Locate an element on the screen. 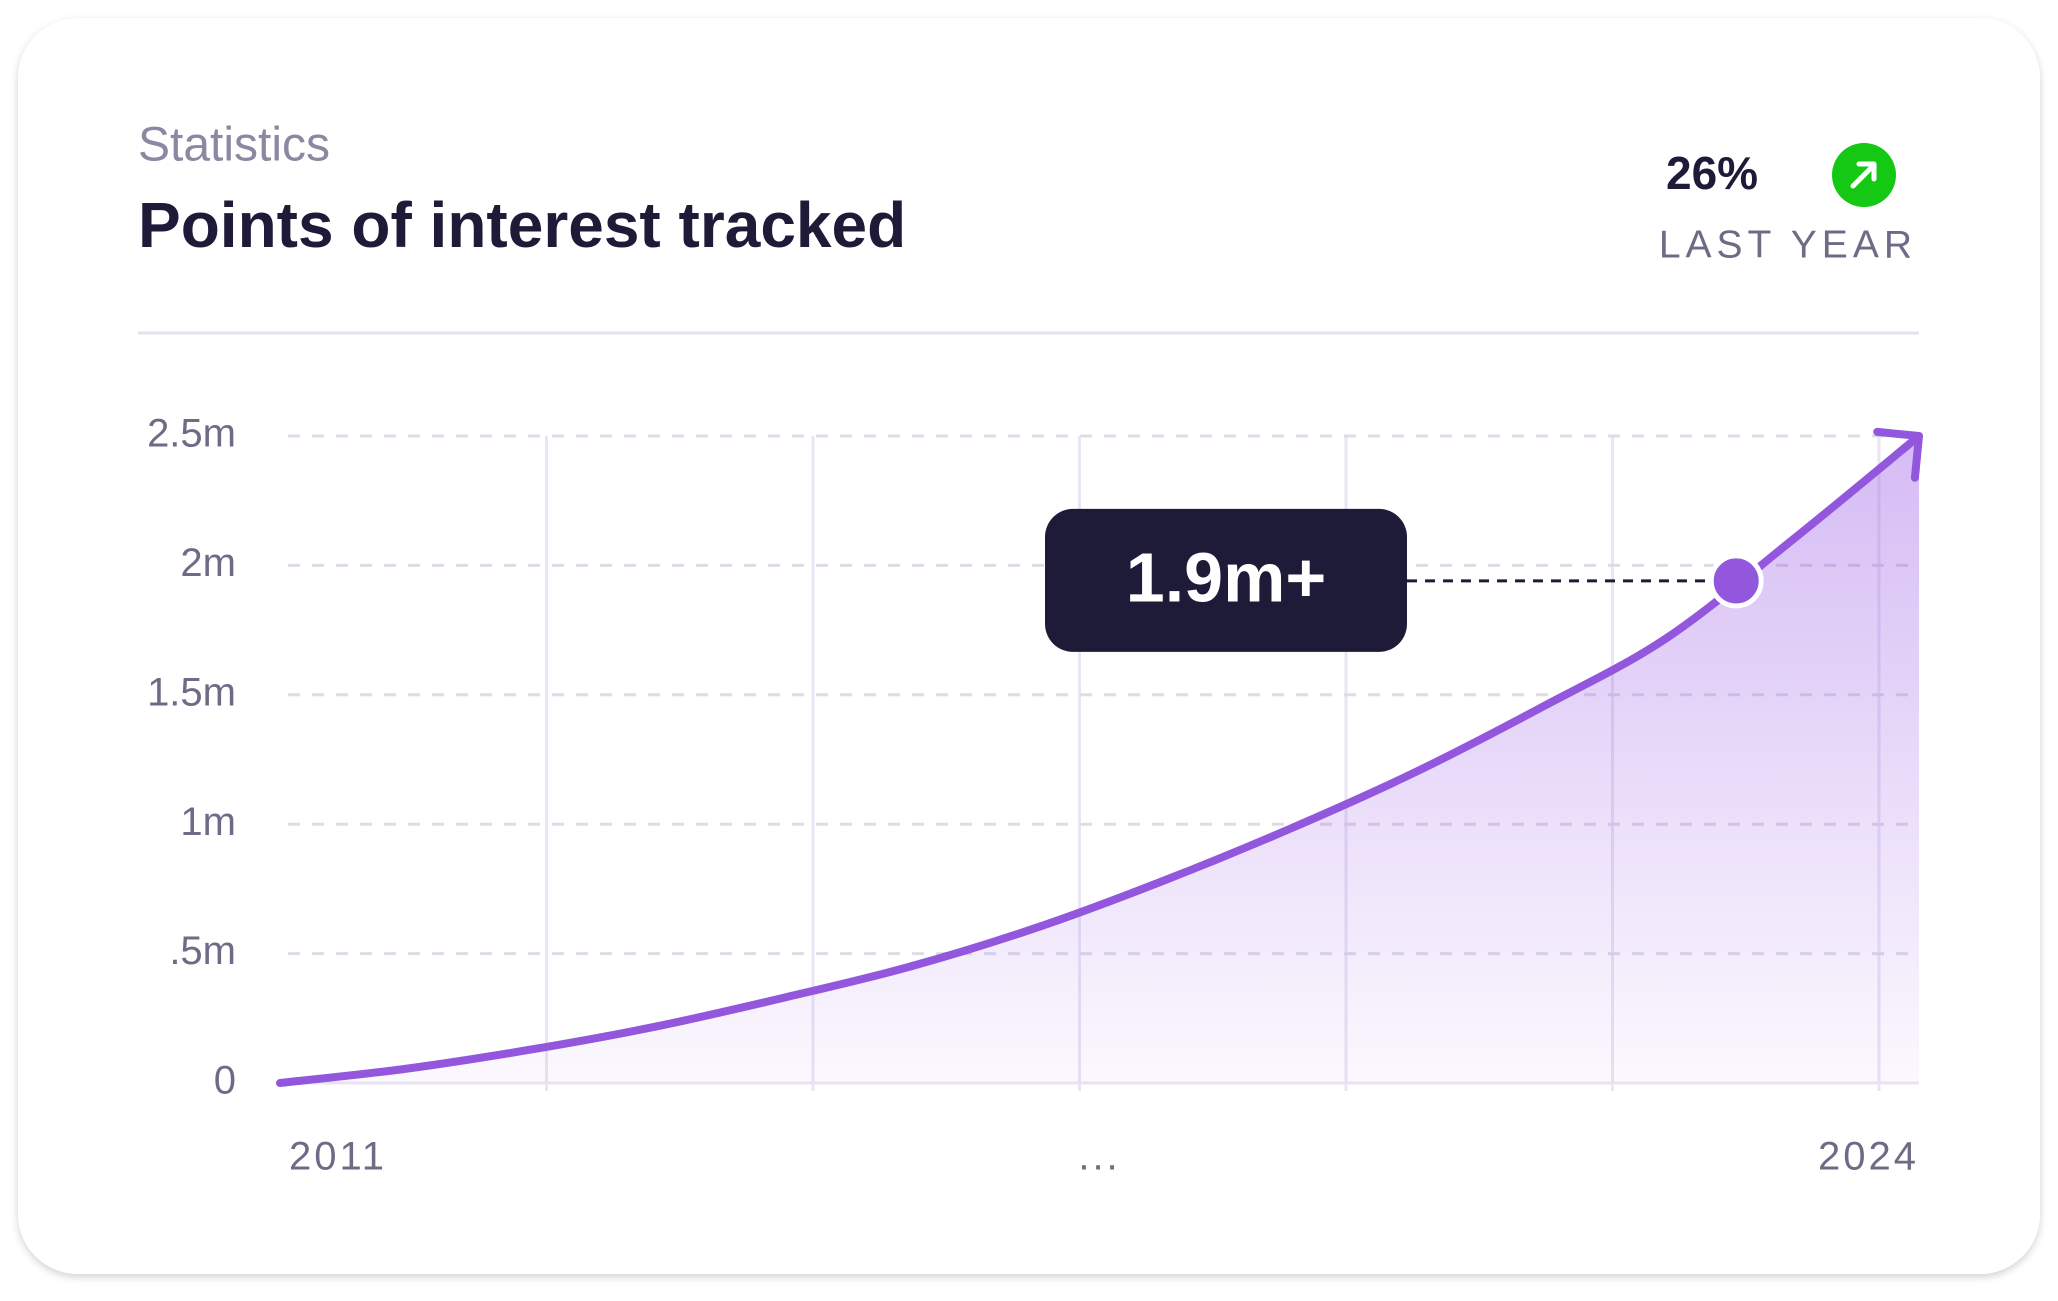 The height and width of the screenshot is (1301, 2058). kpi-label: LAST YEAR is located at coordinates (1788, 244).